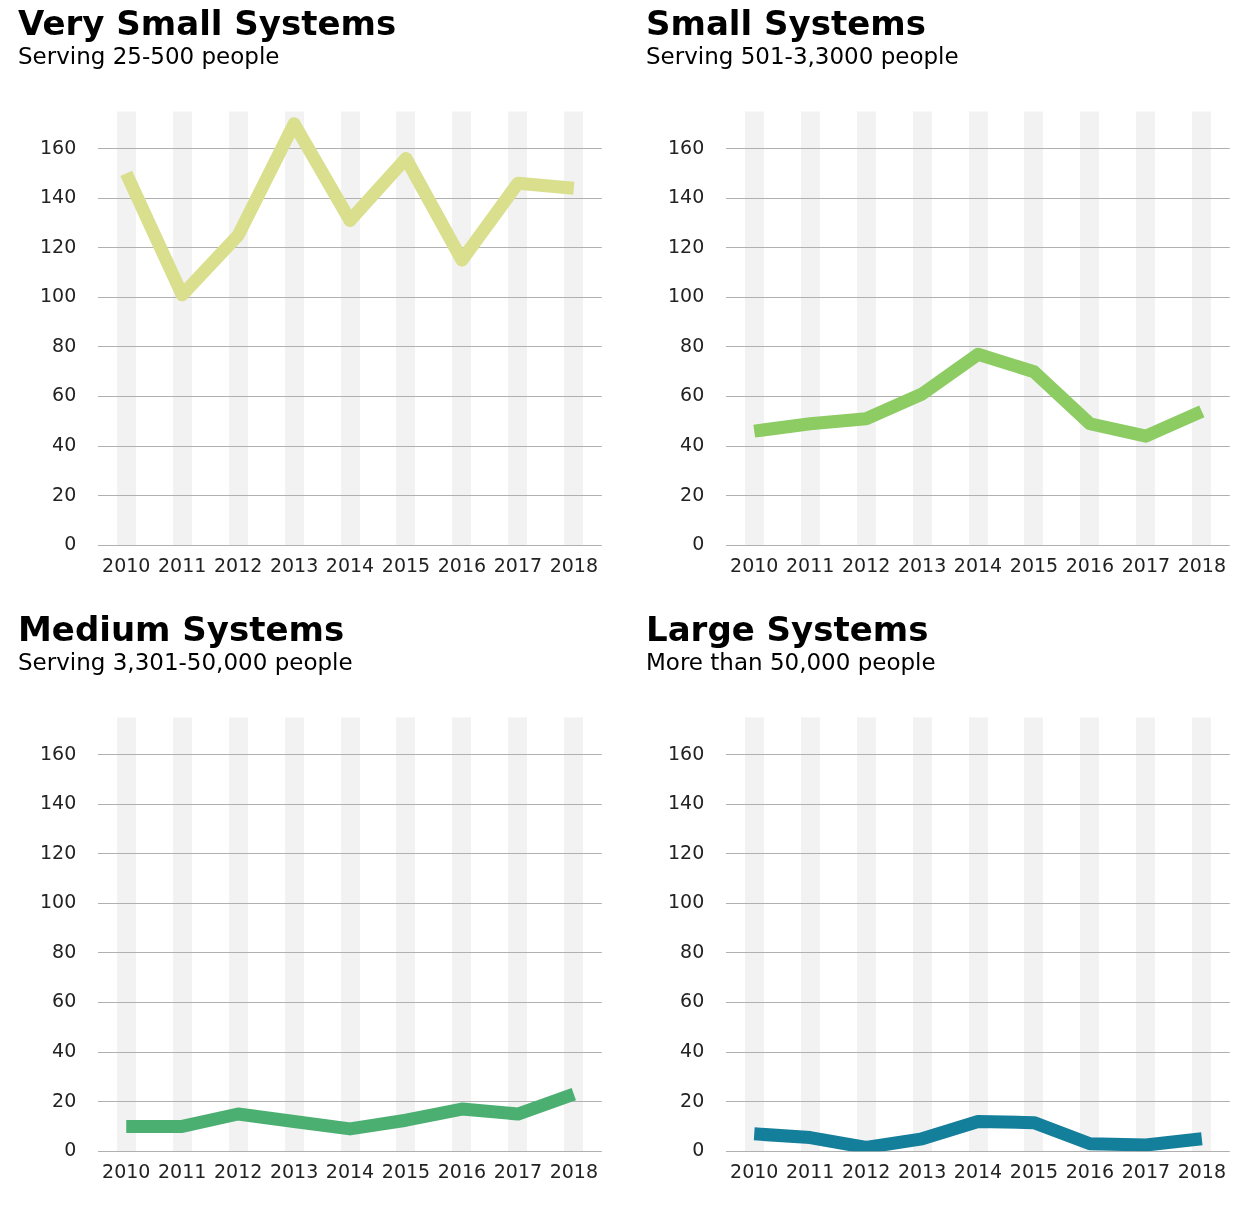  What do you see at coordinates (791, 662) in the screenshot?
I see `chart-subtitle: More than 50,000 people` at bounding box center [791, 662].